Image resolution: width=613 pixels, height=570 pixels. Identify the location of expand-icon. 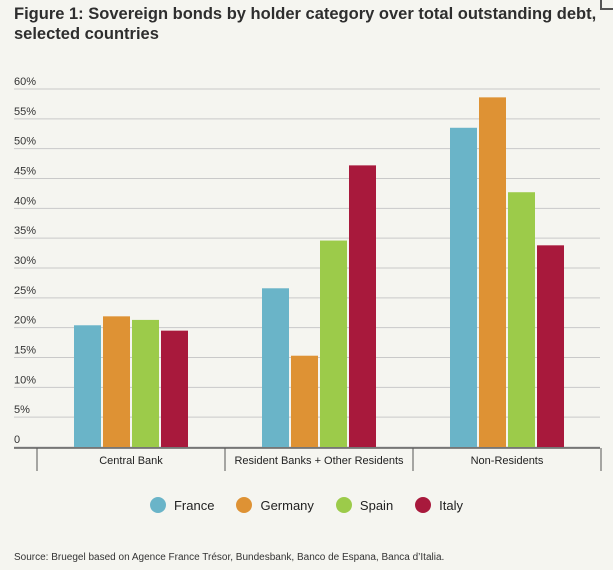
(606, 5).